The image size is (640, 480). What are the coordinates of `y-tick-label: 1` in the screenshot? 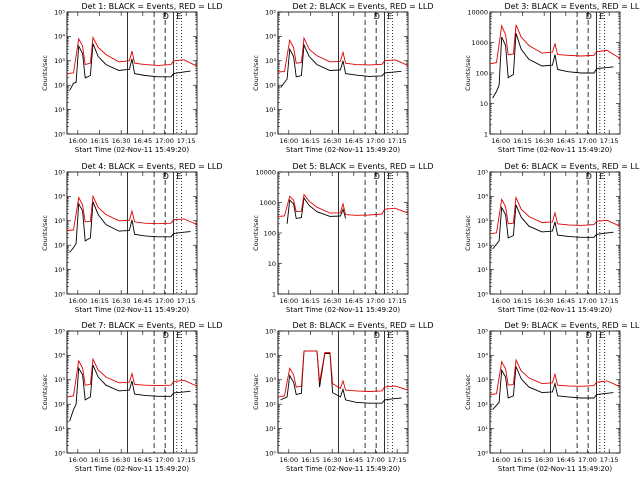 It's located at (486, 134).